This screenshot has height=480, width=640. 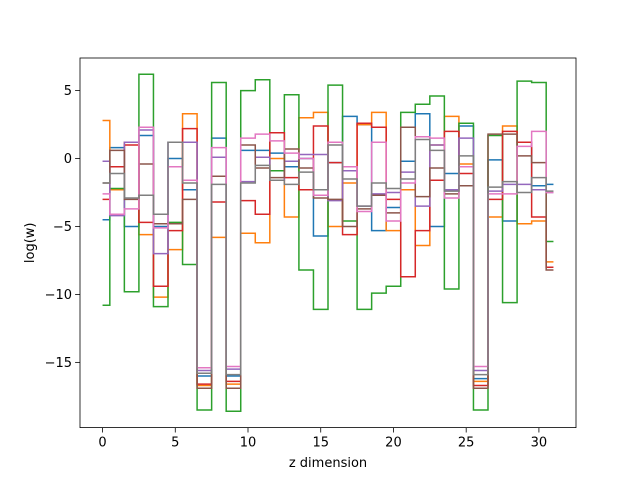 What do you see at coordinates (539, 443) in the screenshot?
I see `x-tick-label-6: 30` at bounding box center [539, 443].